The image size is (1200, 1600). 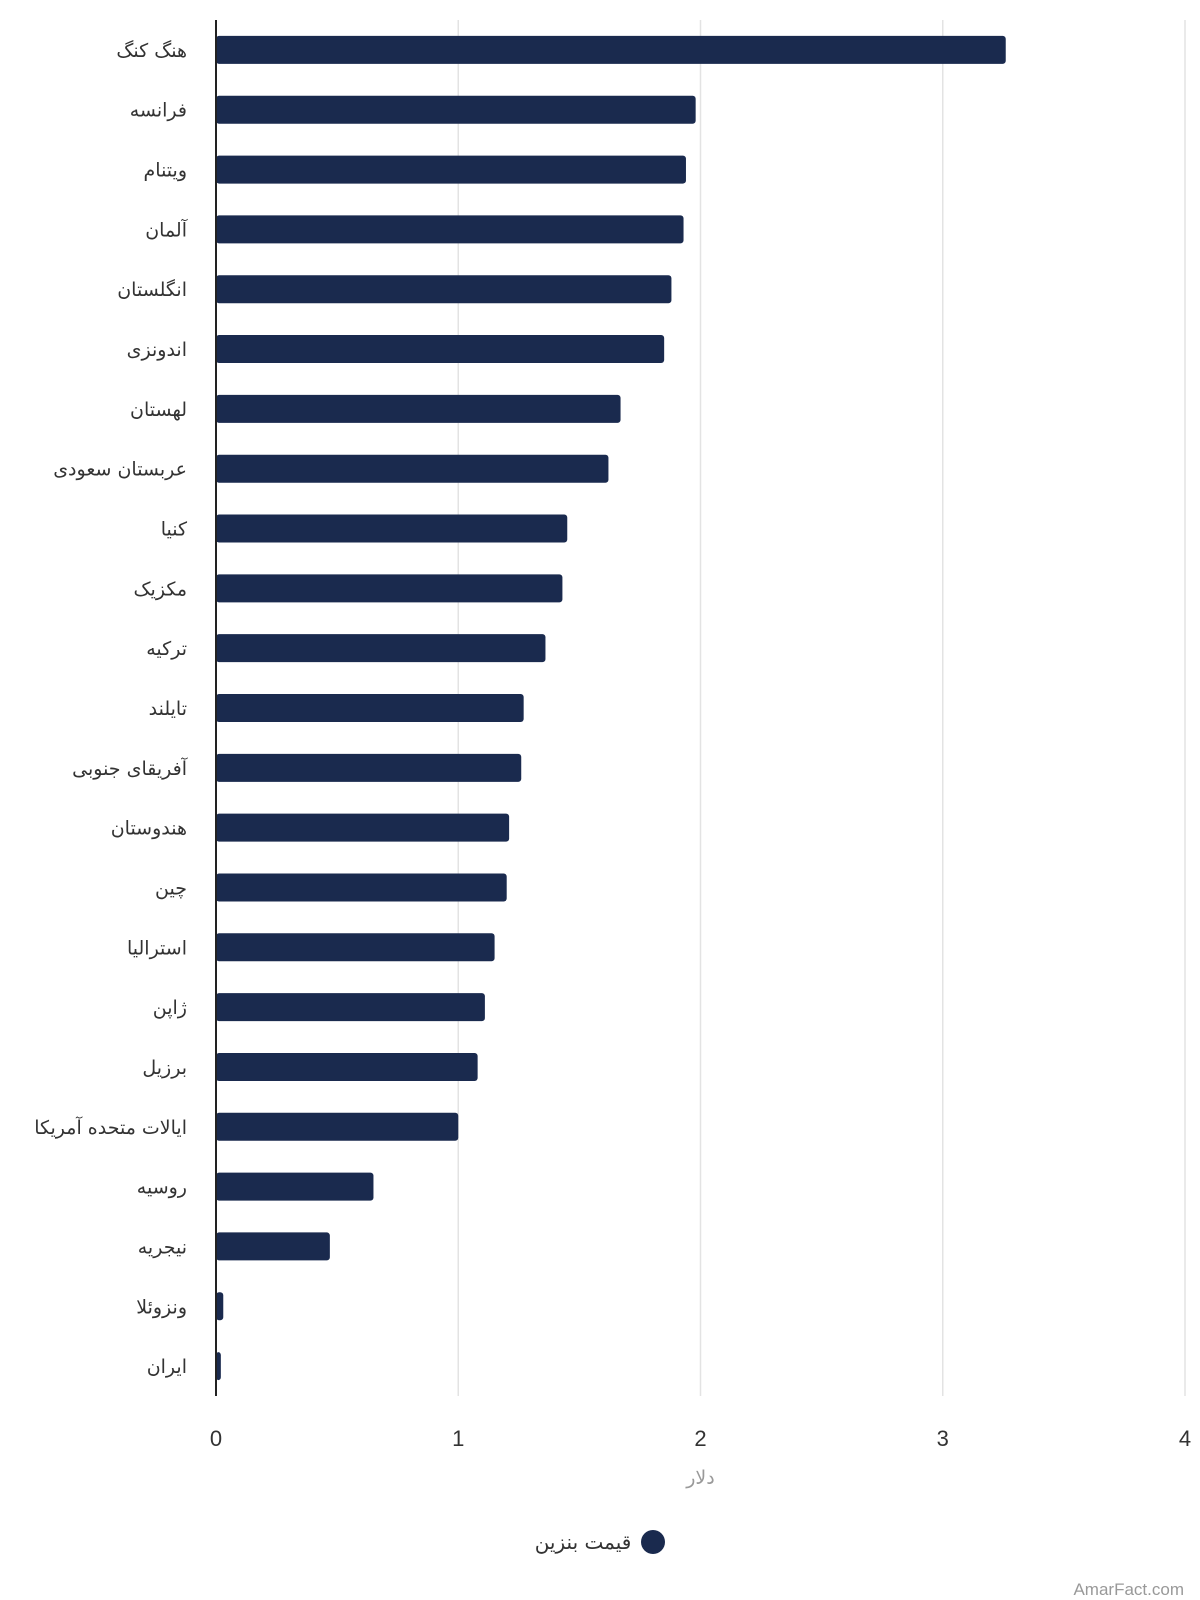 I want to click on category-label: آفریقای جنوبی, so click(x=130, y=768).